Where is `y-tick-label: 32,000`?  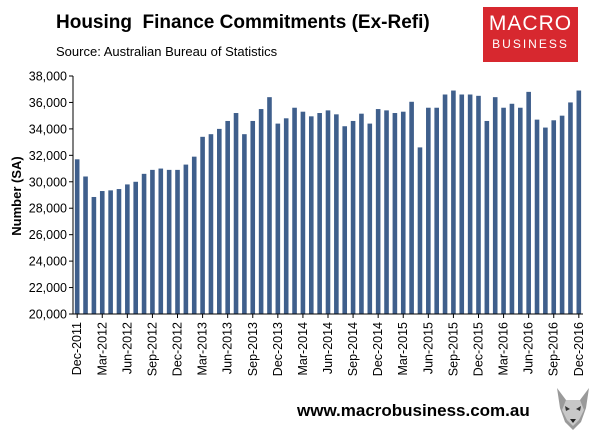 y-tick-label: 32,000 is located at coordinates (48, 156).